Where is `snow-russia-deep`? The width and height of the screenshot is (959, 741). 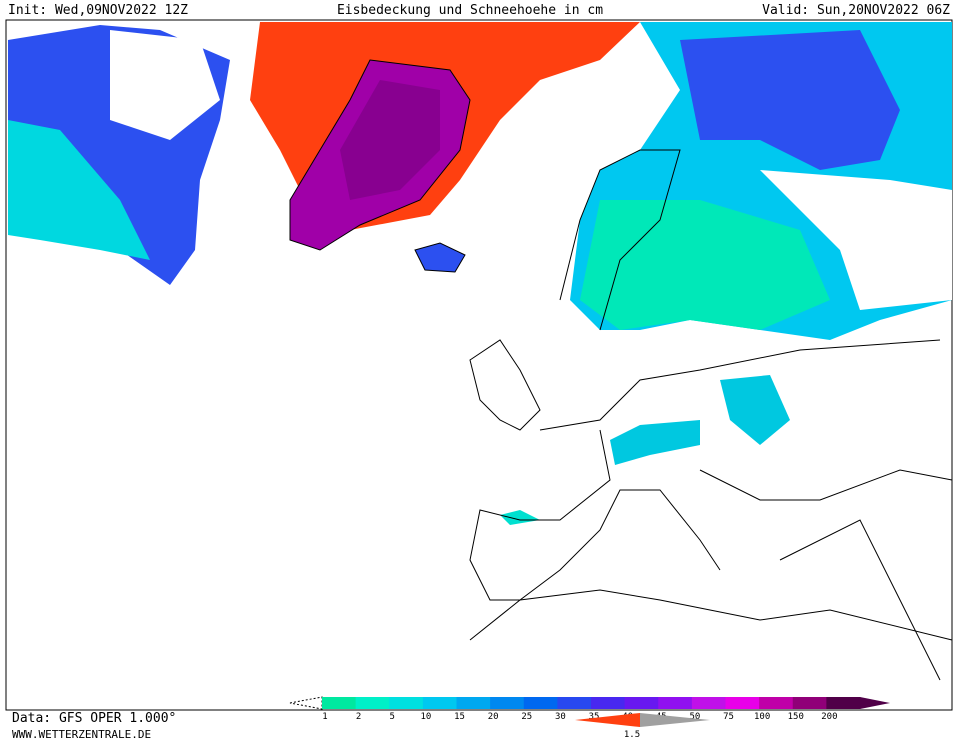 snow-russia-deep is located at coordinates (790, 100).